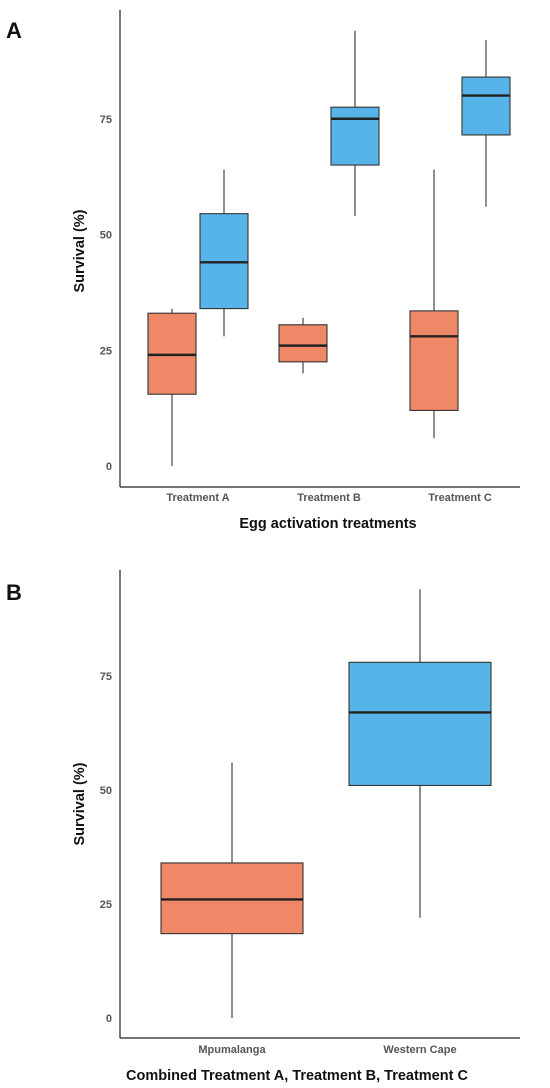  I want to click on x-tick-labels: Treatment A Treatment B Treatment C, so click(328, 498).